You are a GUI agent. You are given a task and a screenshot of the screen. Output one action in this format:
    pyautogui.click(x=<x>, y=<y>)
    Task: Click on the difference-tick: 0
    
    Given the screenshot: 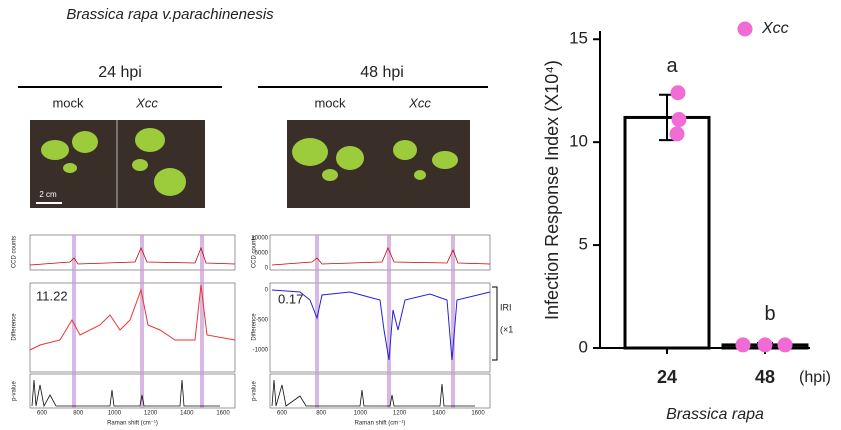 What is the action you would take?
    pyautogui.click(x=267, y=291)
    